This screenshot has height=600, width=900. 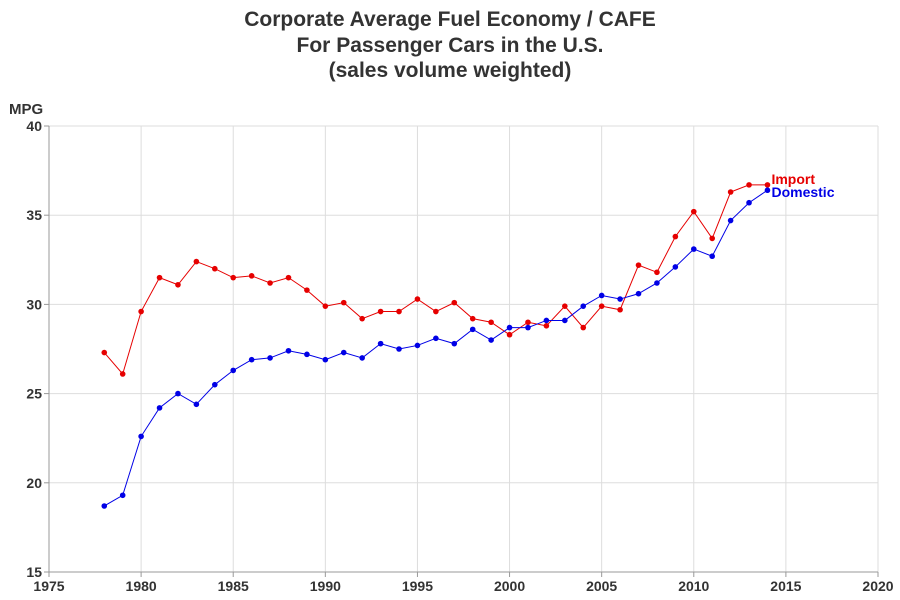 I want to click on chart-title-line-1: Corporate Average Fuel Economy / CAFE, so click(x=450, y=19).